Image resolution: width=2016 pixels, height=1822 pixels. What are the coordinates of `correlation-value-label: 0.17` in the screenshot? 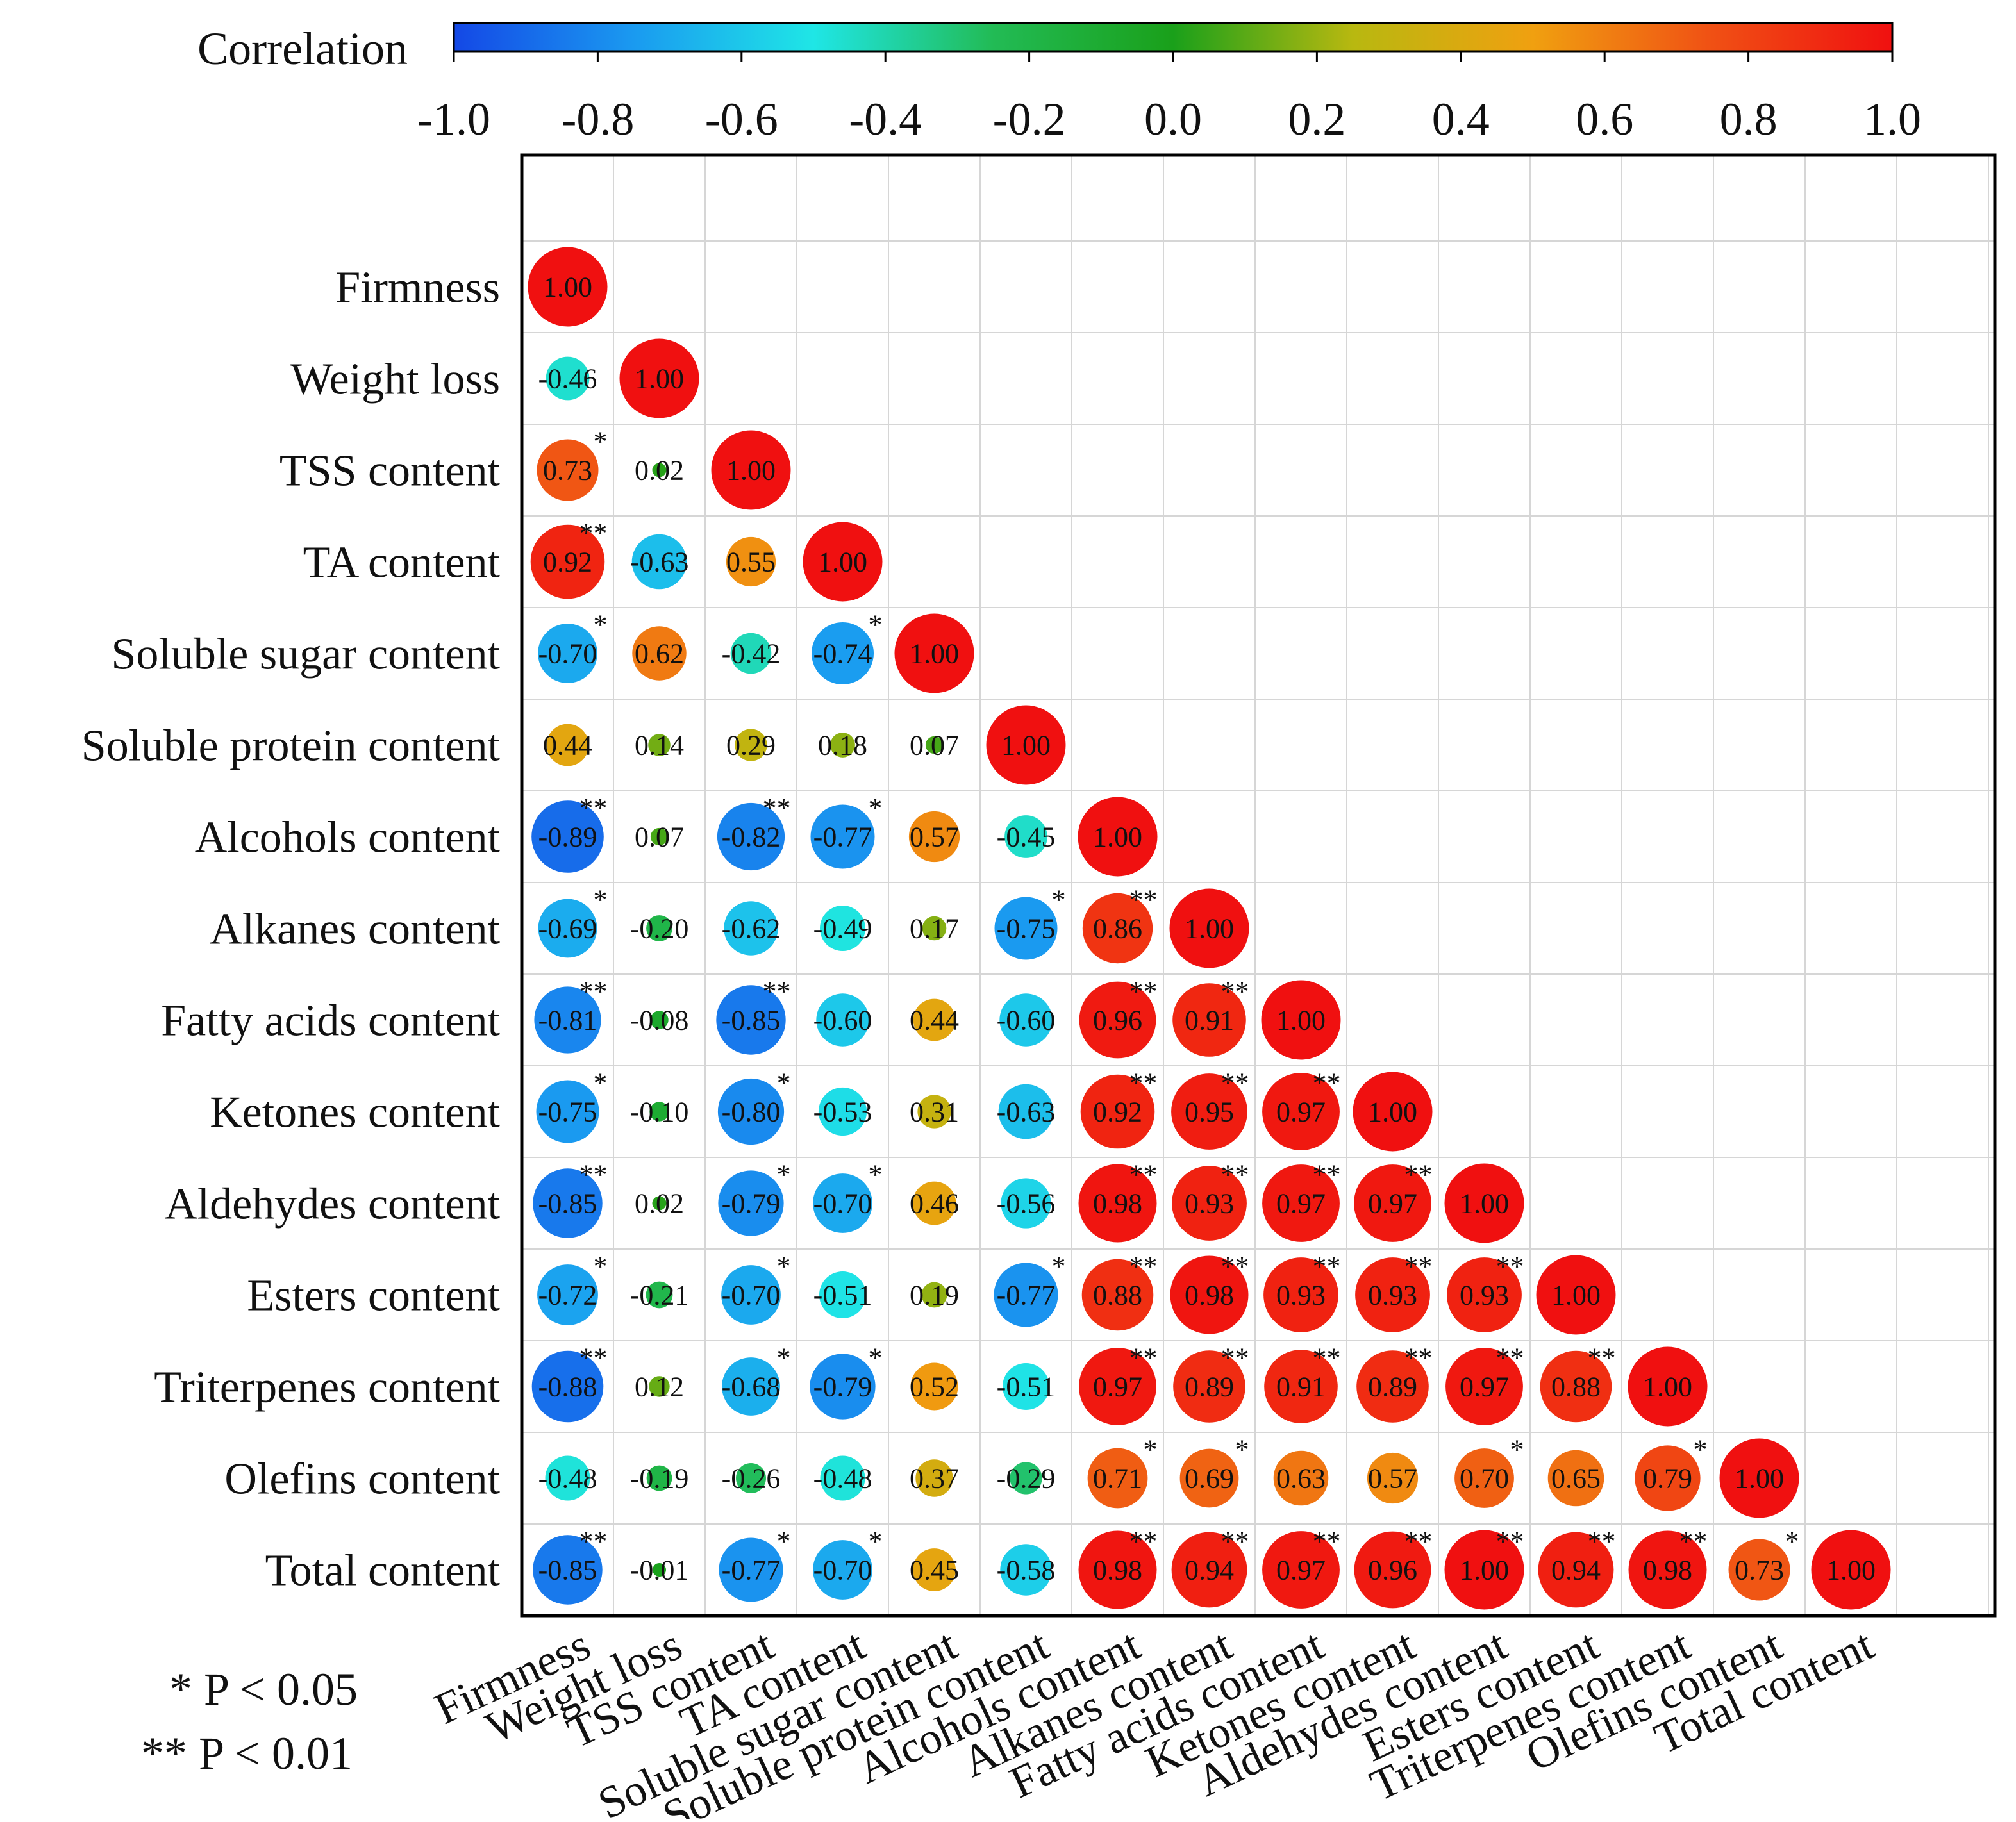 It's located at (934, 929).